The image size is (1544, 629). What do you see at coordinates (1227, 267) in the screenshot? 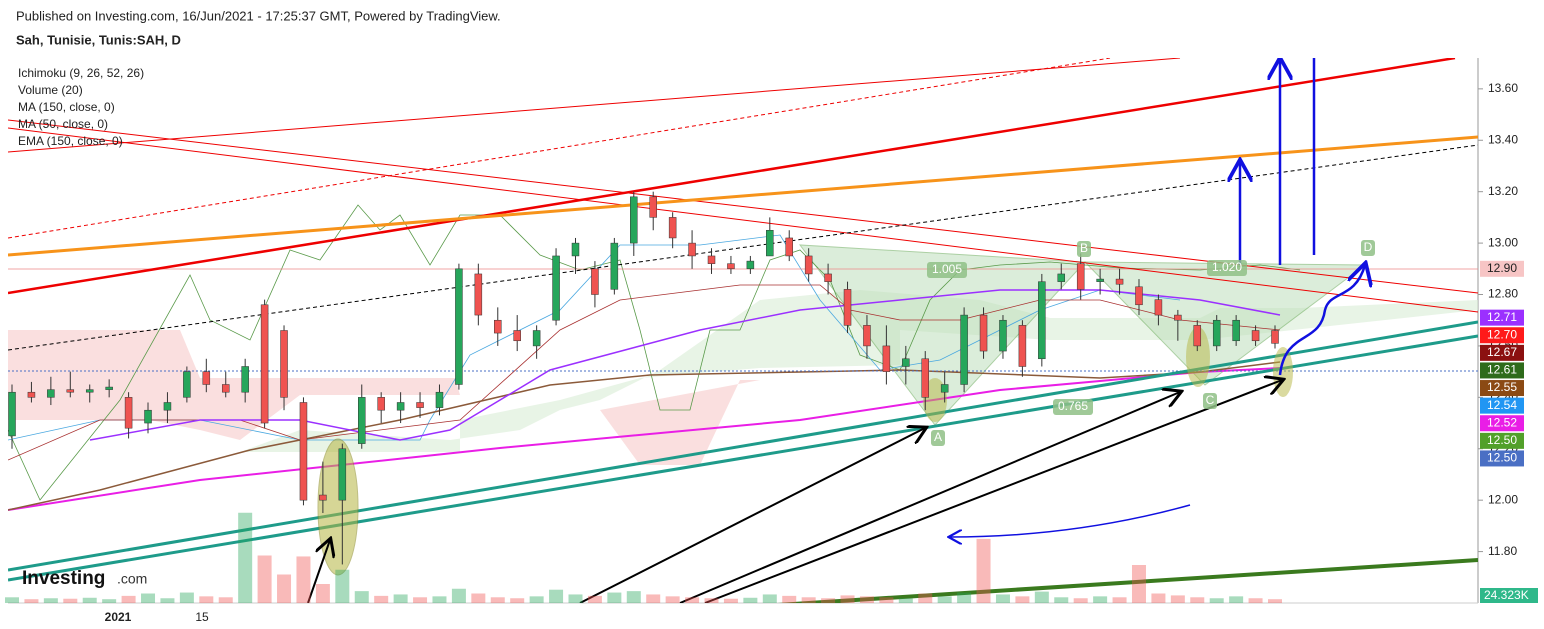
I see `annotation: 1.020` at bounding box center [1227, 267].